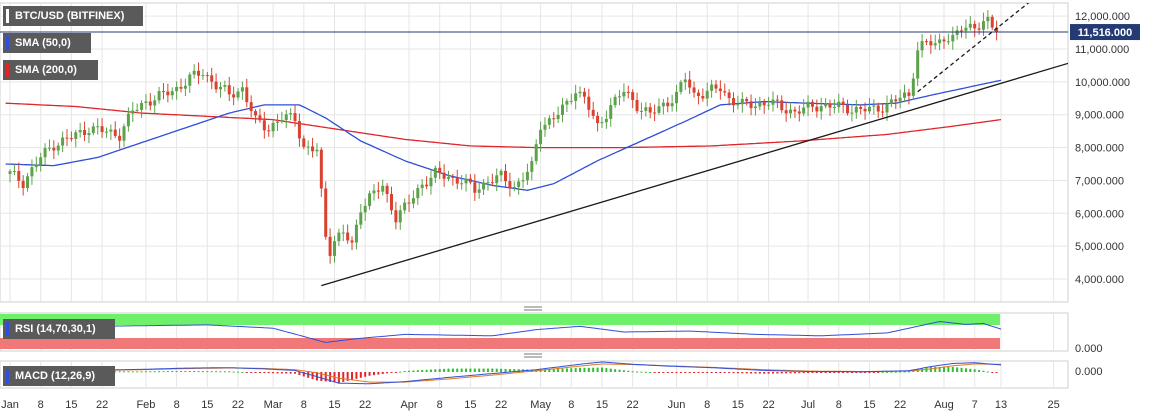 This screenshot has width=1153, height=416. Describe the element at coordinates (470, 405) in the screenshot. I see `time-tick-label: 15` at that location.